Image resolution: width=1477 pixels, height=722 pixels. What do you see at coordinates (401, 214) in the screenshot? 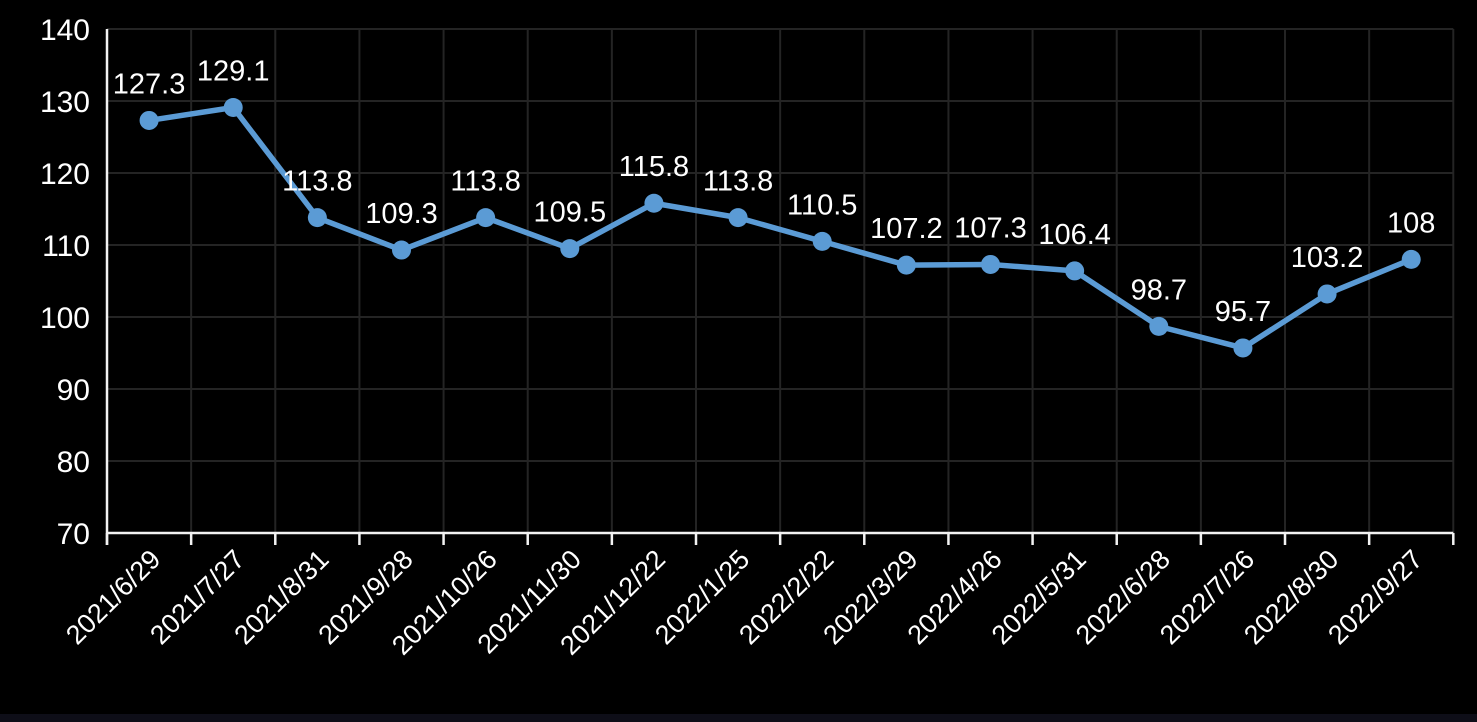
I see `data-label: 109.3` at bounding box center [401, 214].